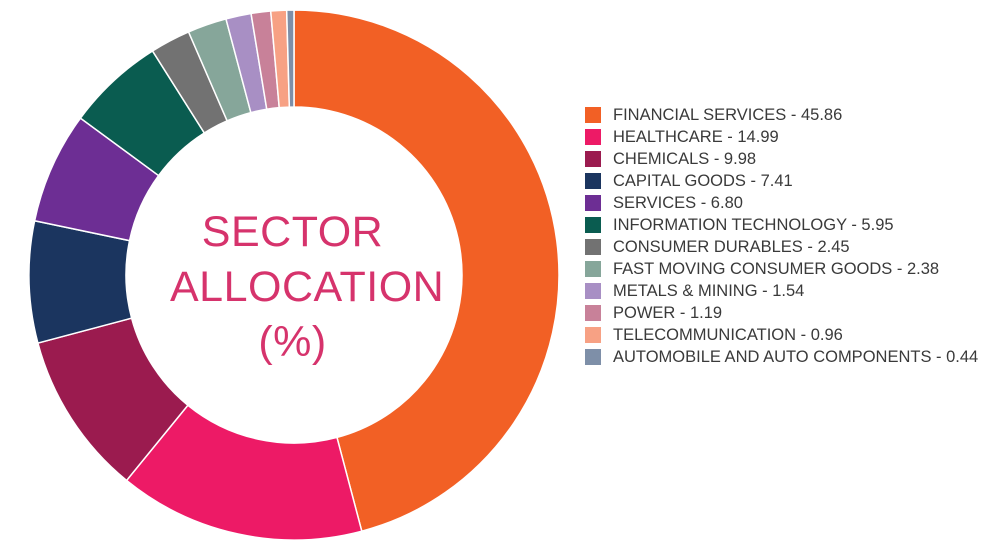 The image size is (989, 556). What do you see at coordinates (685, 159) in the screenshot?
I see `legend-label: CHEMICALS - 9.98` at bounding box center [685, 159].